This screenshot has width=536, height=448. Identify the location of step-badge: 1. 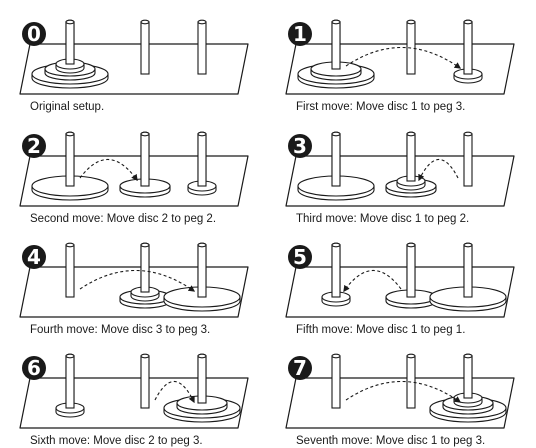
(300, 34).